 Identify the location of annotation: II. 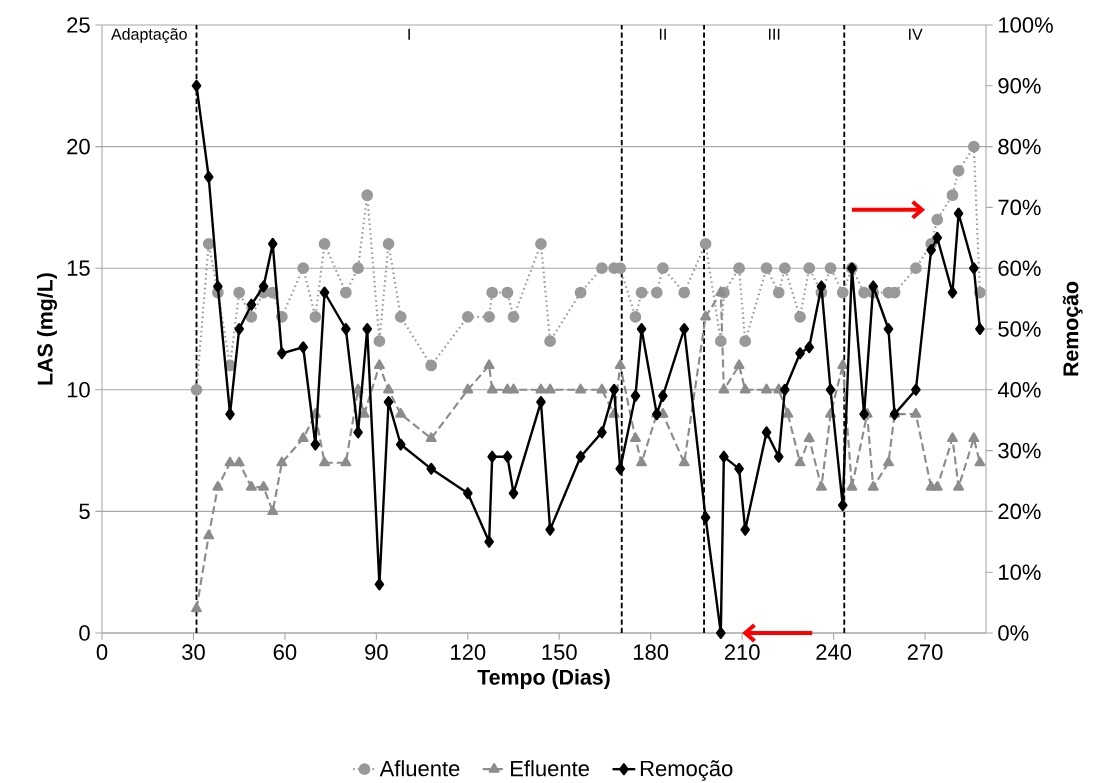
(662, 34).